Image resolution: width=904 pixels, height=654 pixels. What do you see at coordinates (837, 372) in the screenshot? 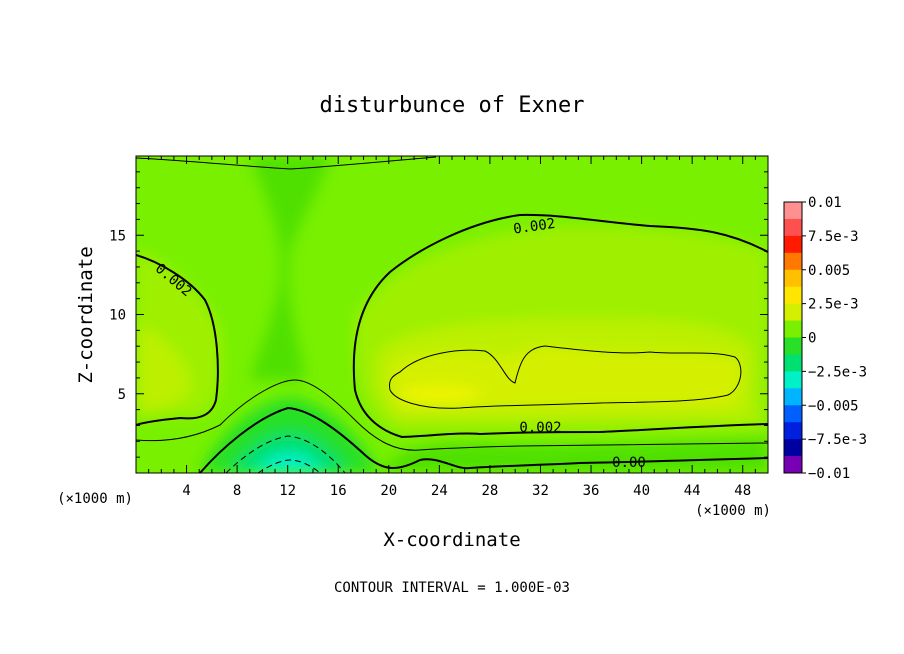
I see `colorbar-label: −2.5e-3` at bounding box center [837, 372].